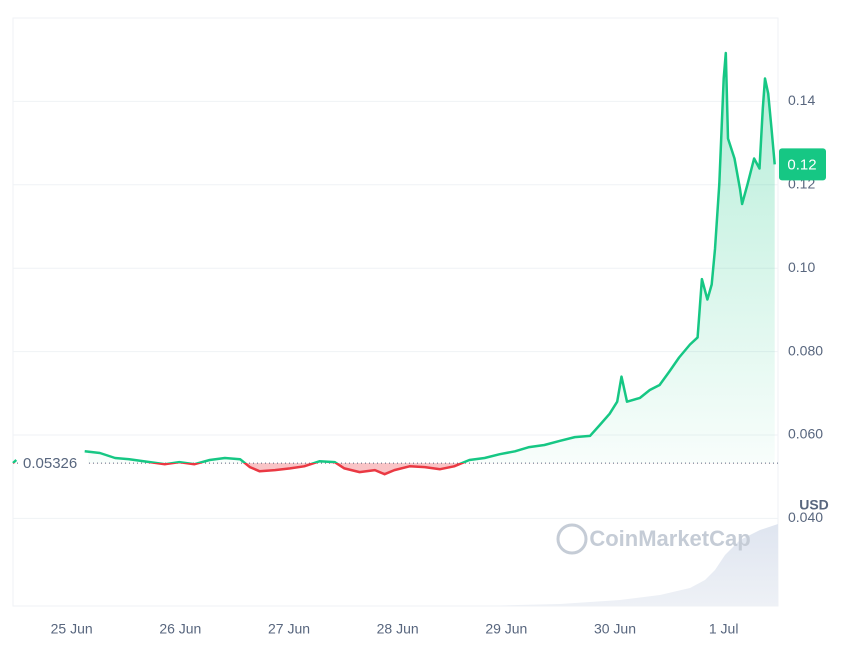  What do you see at coordinates (506, 629) in the screenshot?
I see `x-tick-label: 29 Jun` at bounding box center [506, 629].